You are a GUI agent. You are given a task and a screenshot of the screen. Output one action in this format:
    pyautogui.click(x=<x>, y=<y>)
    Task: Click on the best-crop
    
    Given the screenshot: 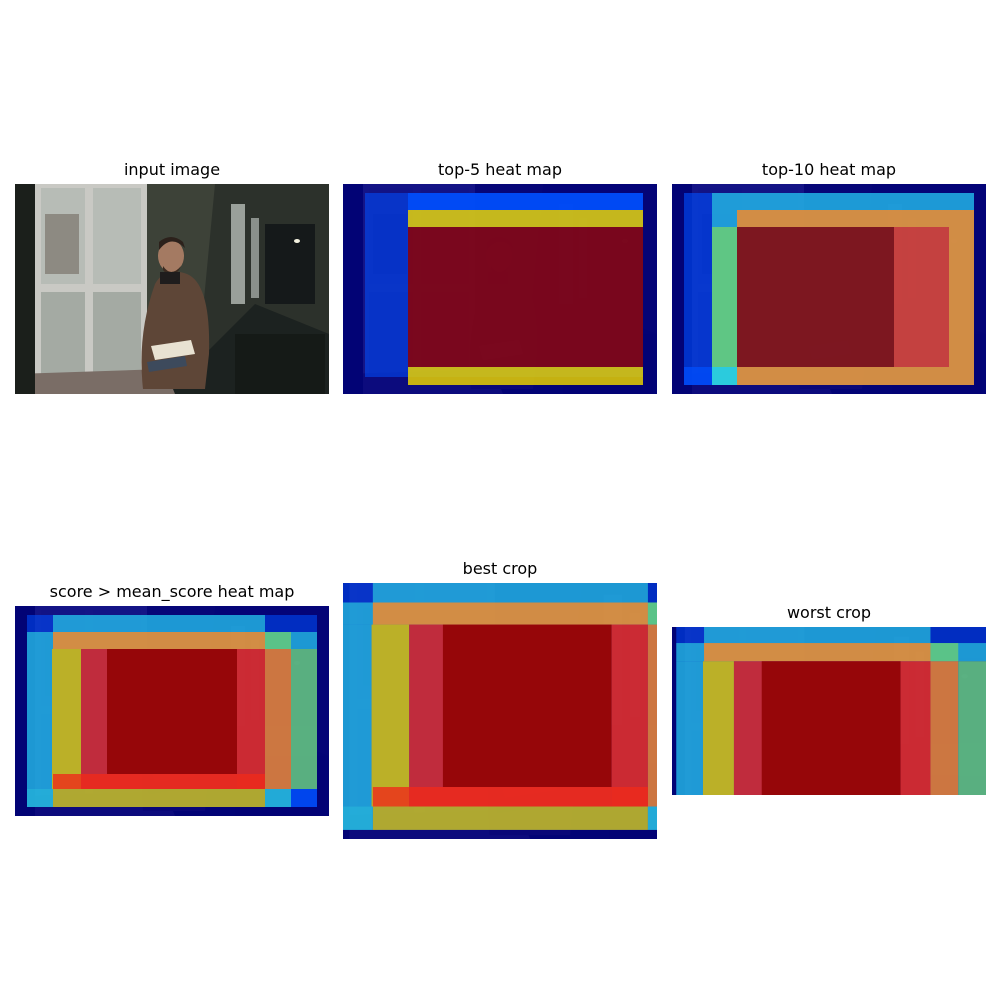 What is the action you would take?
    pyautogui.click(x=500, y=711)
    